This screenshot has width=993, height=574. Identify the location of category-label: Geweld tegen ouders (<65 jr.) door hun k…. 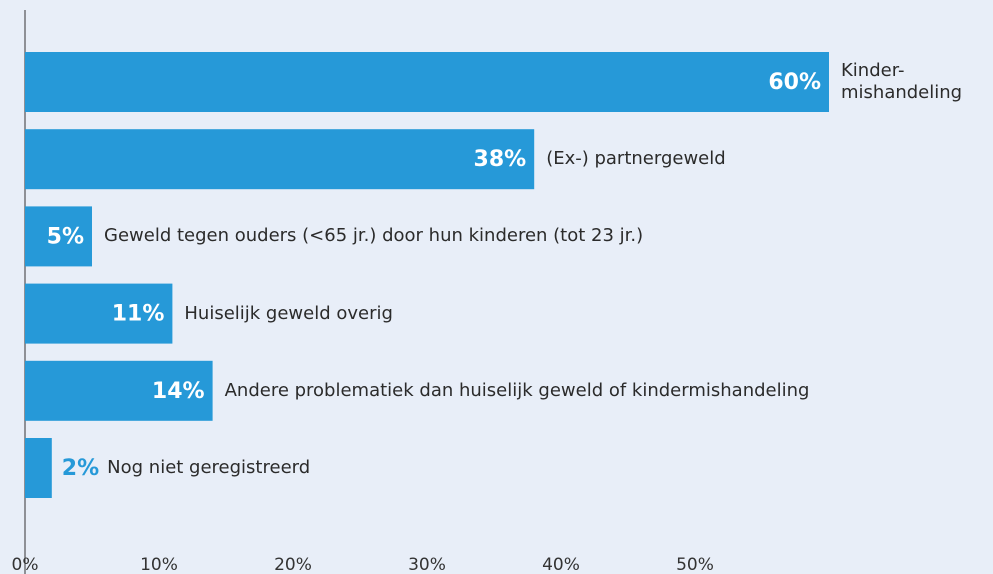
(374, 236).